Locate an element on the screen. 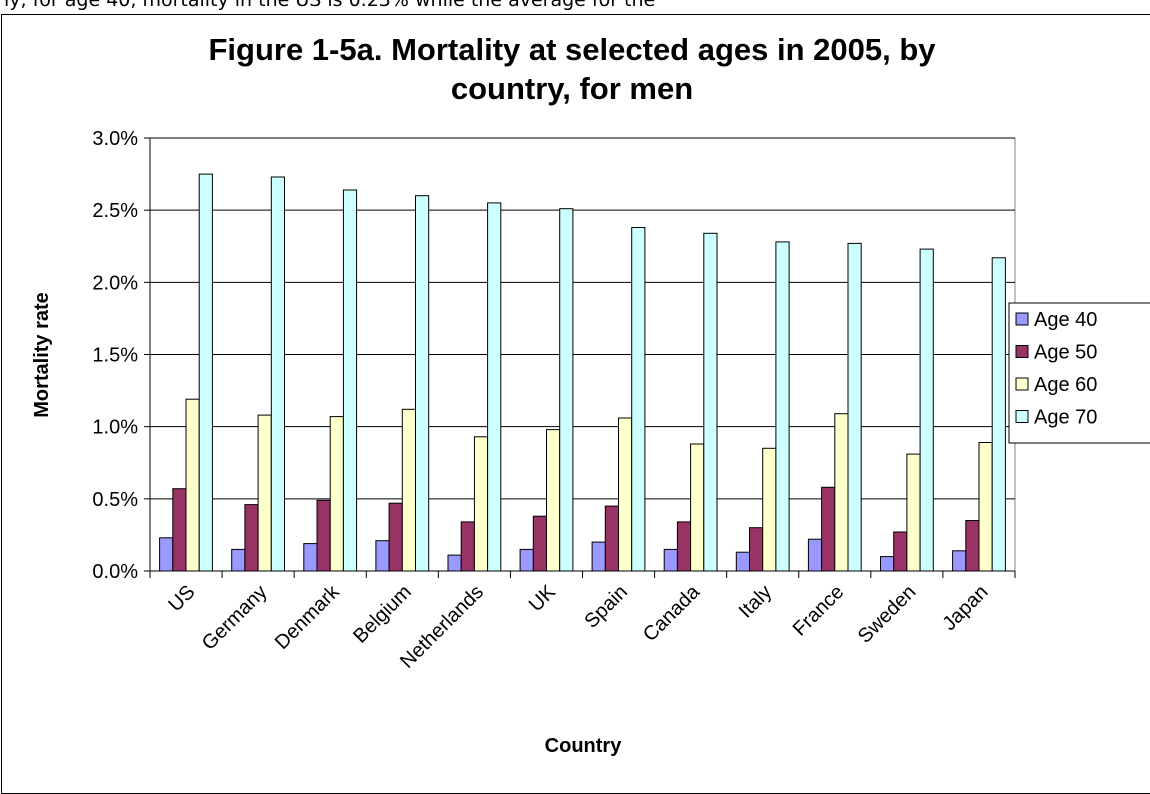 This screenshot has width=1150, height=794. legend: Age 40 Age 50 Age 60 Age 70 is located at coordinates (1079, 373).